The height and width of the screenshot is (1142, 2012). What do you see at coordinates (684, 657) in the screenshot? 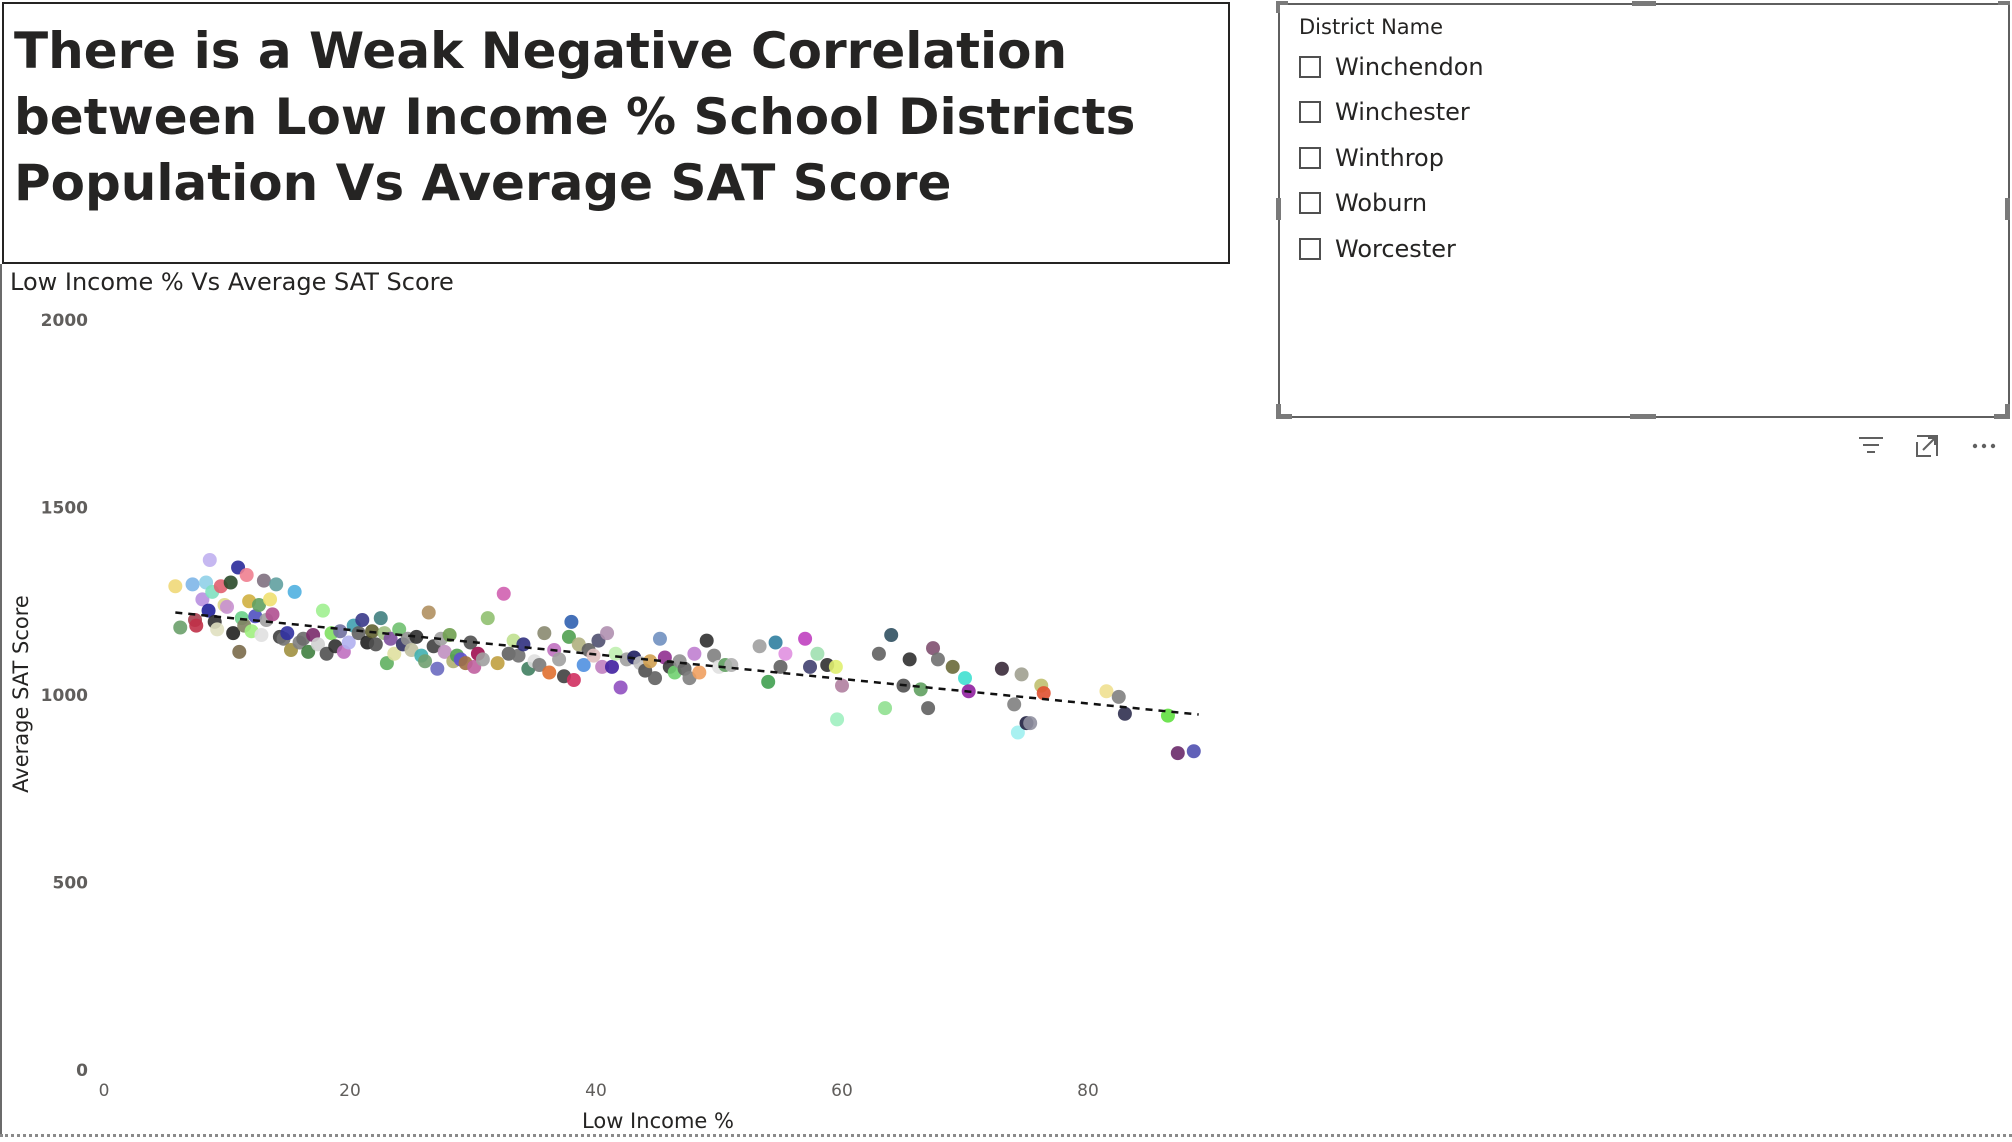
I see `scatter-points` at bounding box center [684, 657].